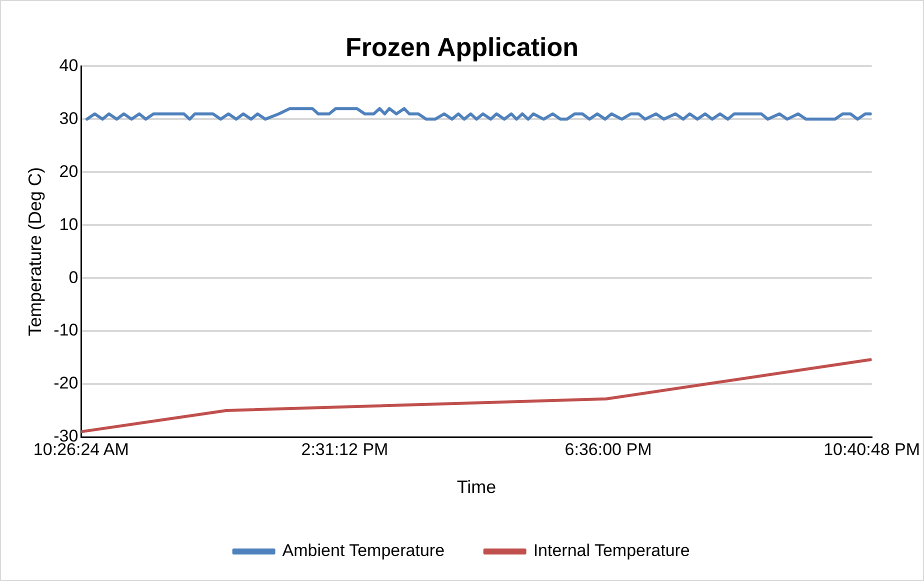 The width and height of the screenshot is (924, 581). I want to click on y-tick-label: 40, so click(68, 65).